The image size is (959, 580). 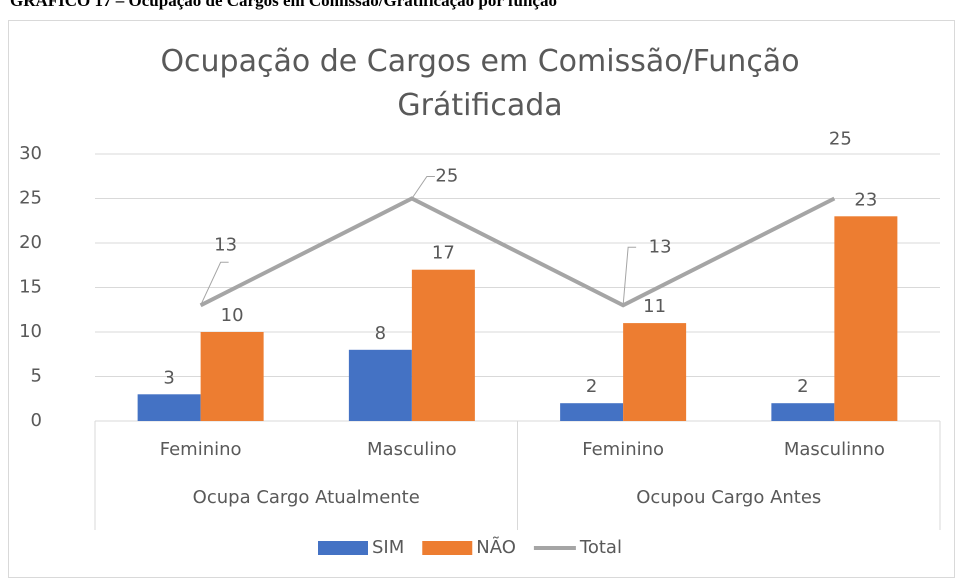 I want to click on data-label: 17, so click(x=443, y=253).